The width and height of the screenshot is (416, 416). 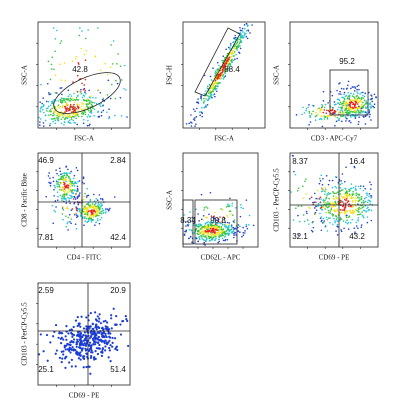 I want to click on gate-percentage: 16.4, so click(x=357, y=161).